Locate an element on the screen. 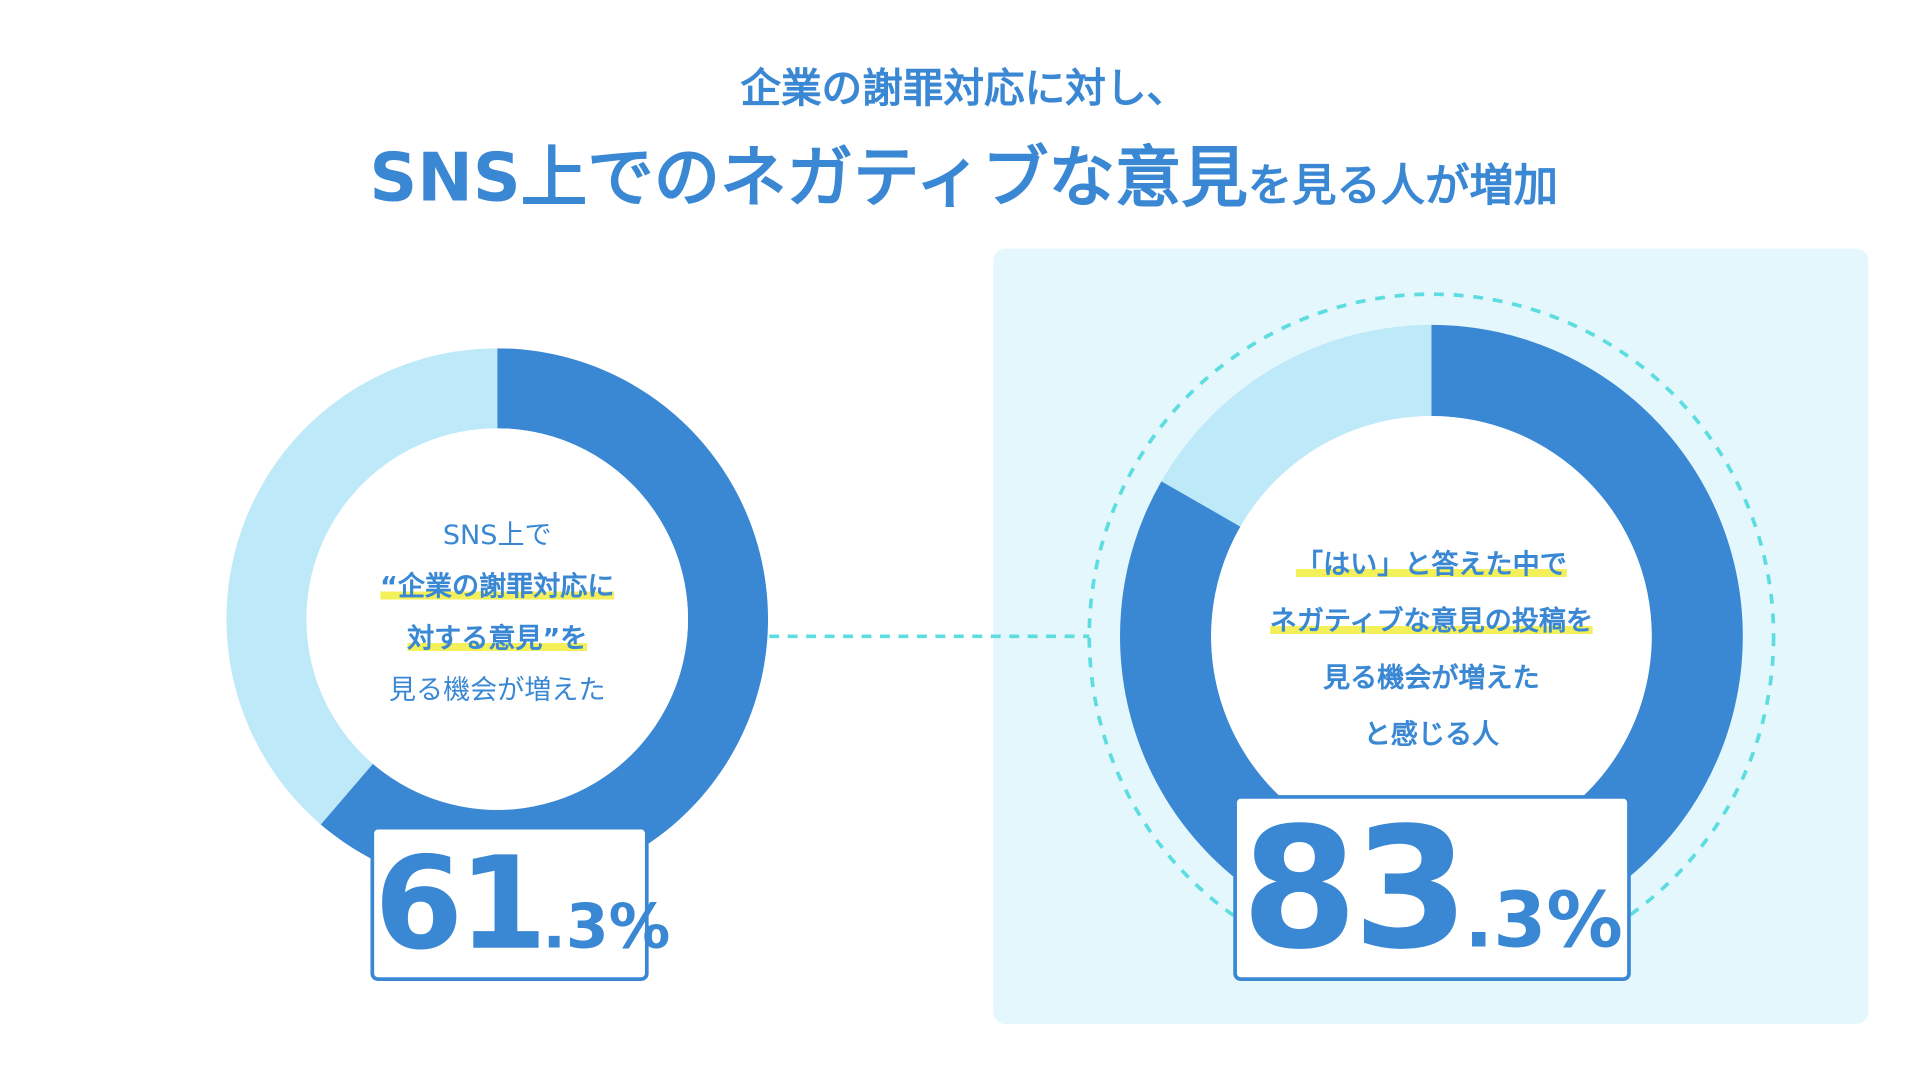 The image size is (1920, 1081). label-line: ネガティブな意見の投稿を is located at coordinates (1431, 622).